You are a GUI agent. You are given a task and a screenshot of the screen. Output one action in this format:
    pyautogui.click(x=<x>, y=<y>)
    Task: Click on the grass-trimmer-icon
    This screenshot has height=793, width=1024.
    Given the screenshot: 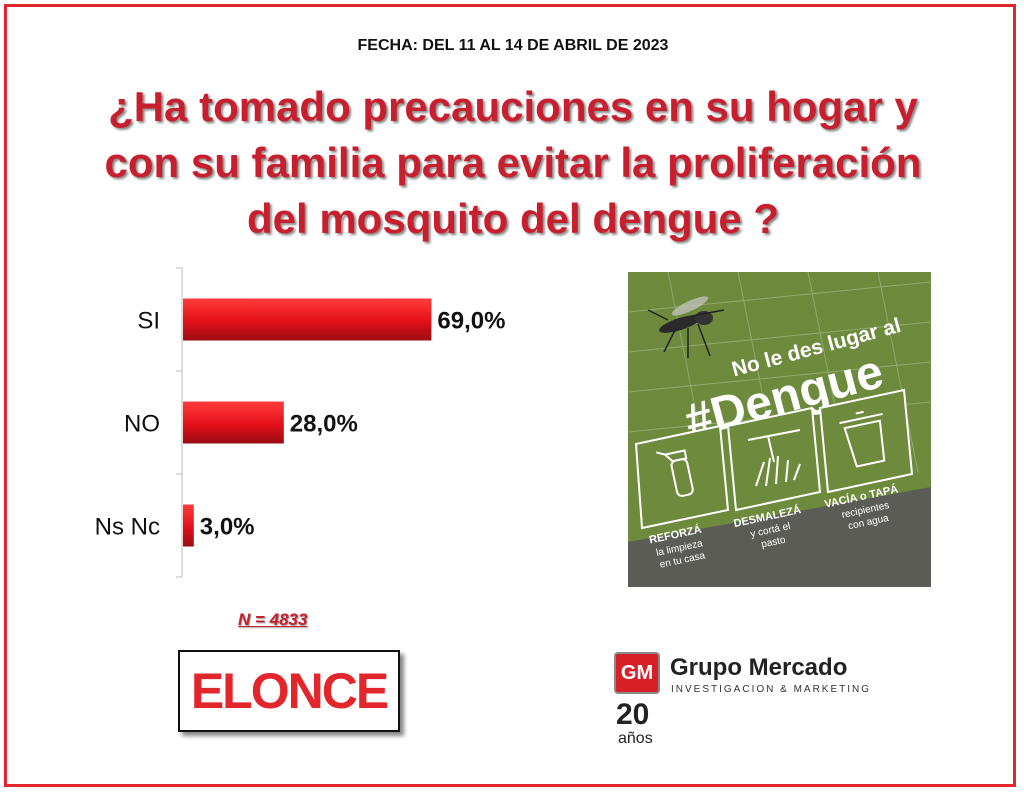 What is the action you would take?
    pyautogui.click(x=774, y=458)
    